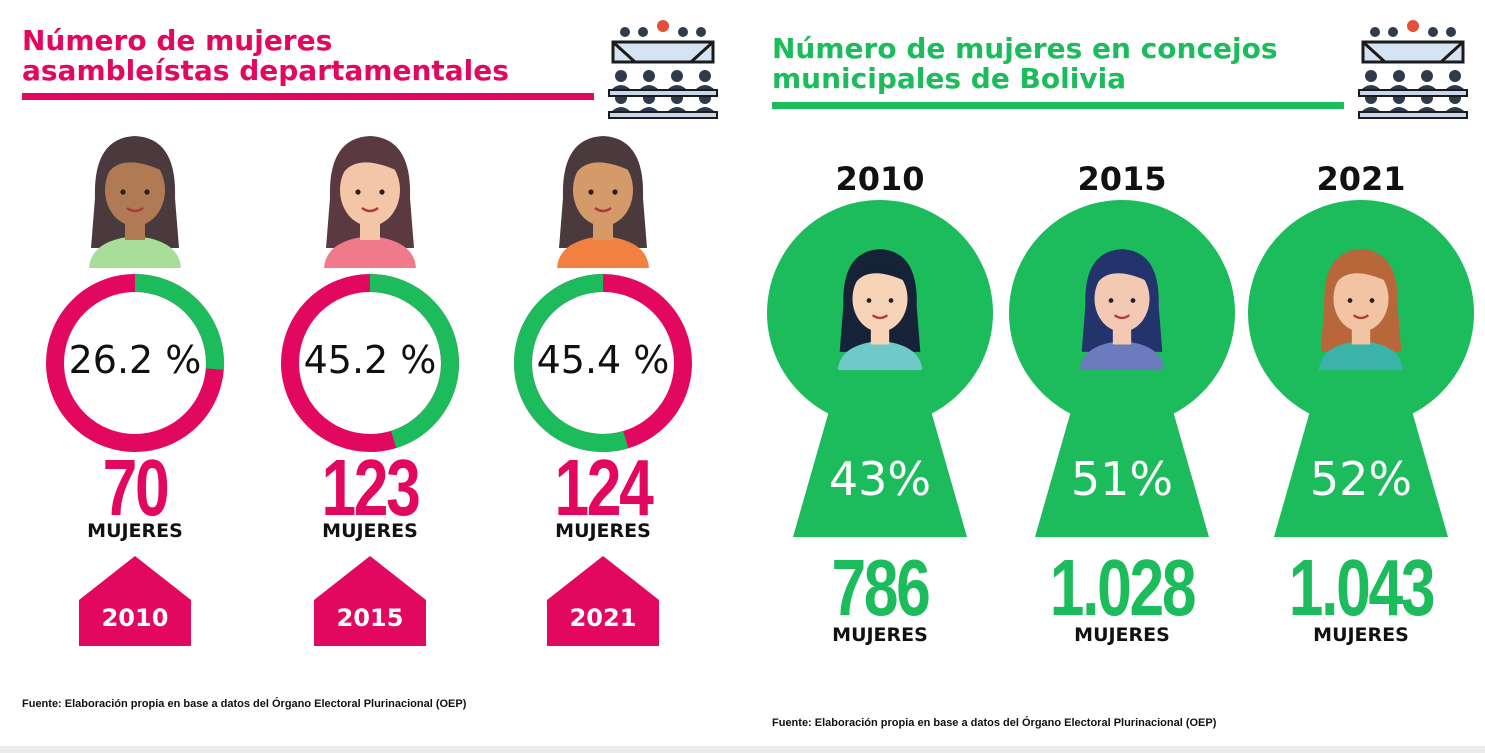 The image size is (1485, 753). I want to click on count-value: 123, so click(370, 487).